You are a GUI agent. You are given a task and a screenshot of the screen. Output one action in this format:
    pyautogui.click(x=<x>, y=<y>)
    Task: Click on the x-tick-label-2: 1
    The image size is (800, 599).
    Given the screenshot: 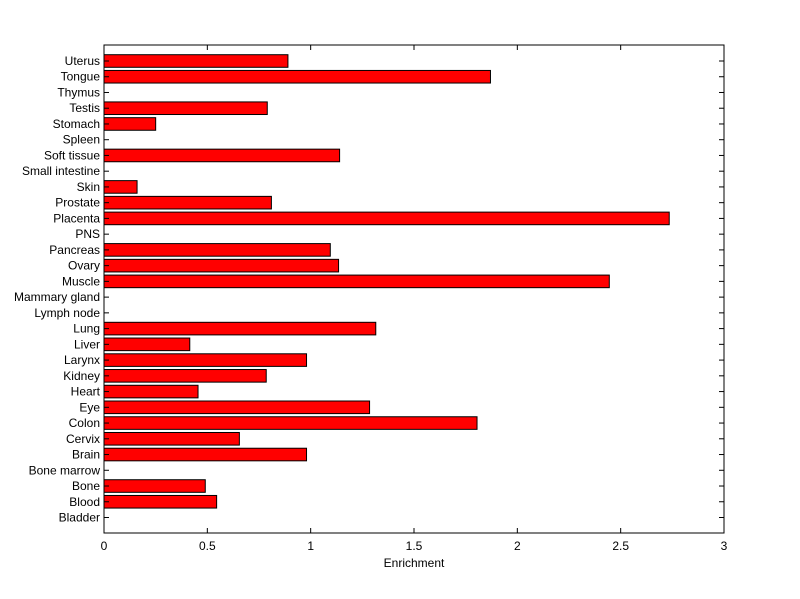 What is the action you would take?
    pyautogui.click(x=310, y=546)
    